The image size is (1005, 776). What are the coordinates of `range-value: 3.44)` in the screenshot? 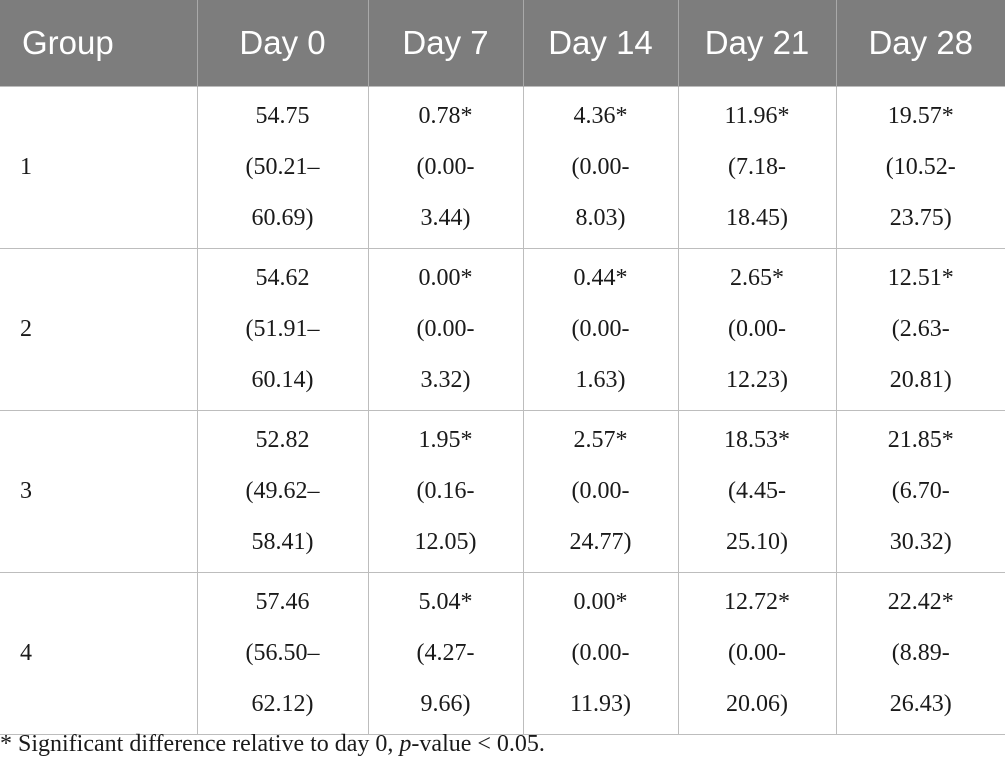 It's located at (445, 218).